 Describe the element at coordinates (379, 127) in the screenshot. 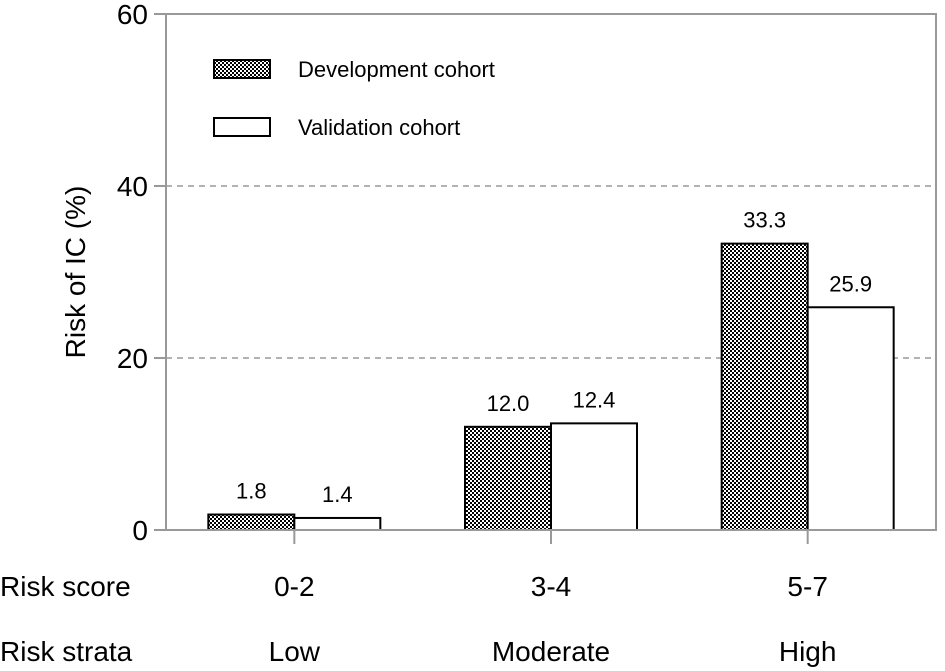

I see `legend-label-validation: Validation cohort` at that location.